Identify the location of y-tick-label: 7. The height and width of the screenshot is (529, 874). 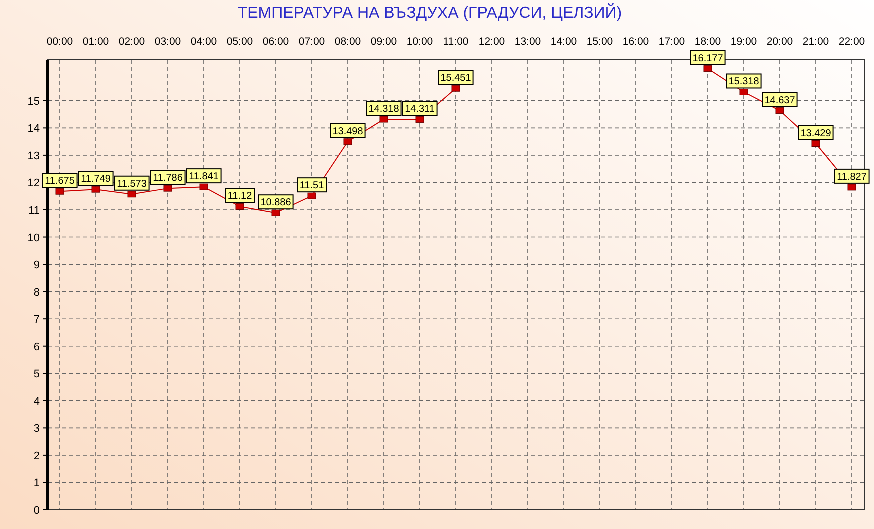
(37, 320).